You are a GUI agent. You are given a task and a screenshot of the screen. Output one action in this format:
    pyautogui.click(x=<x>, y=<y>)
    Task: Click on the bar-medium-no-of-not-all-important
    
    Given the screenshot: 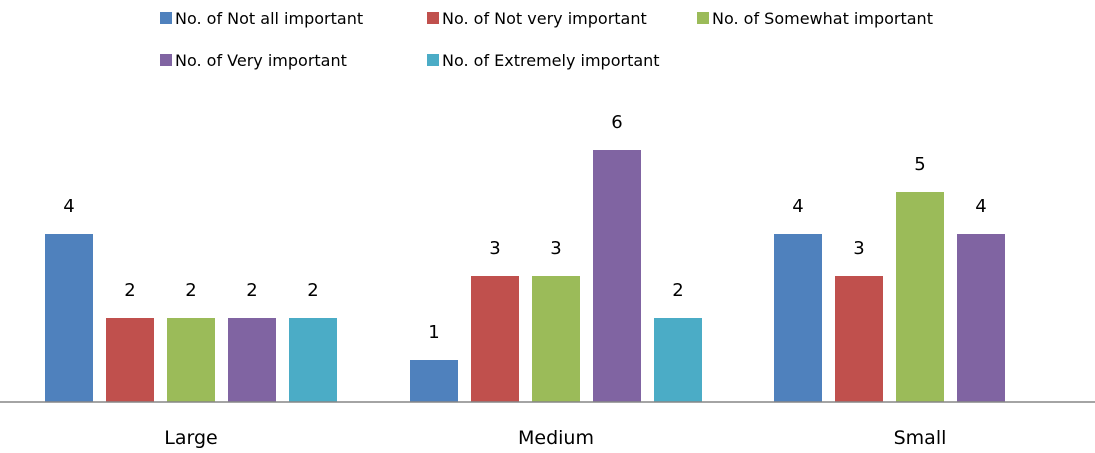 What is the action you would take?
    pyautogui.click(x=434, y=381)
    